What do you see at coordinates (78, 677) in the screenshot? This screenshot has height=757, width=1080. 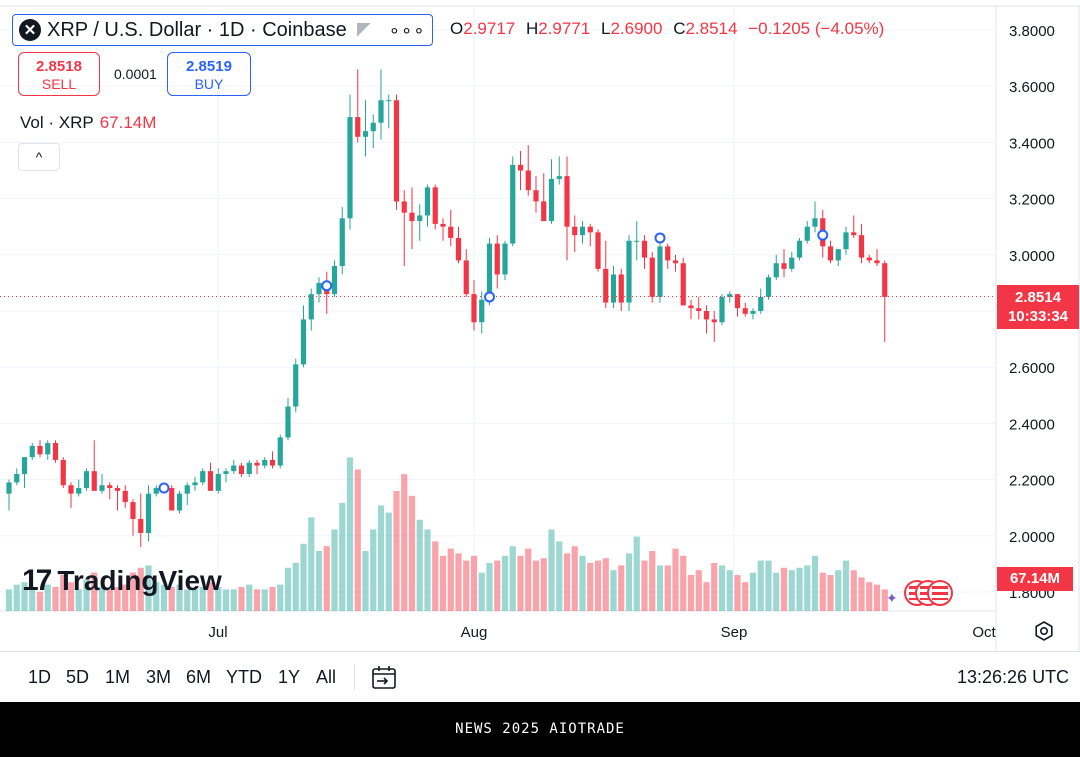 I see `range-5d-button: 5D` at bounding box center [78, 677].